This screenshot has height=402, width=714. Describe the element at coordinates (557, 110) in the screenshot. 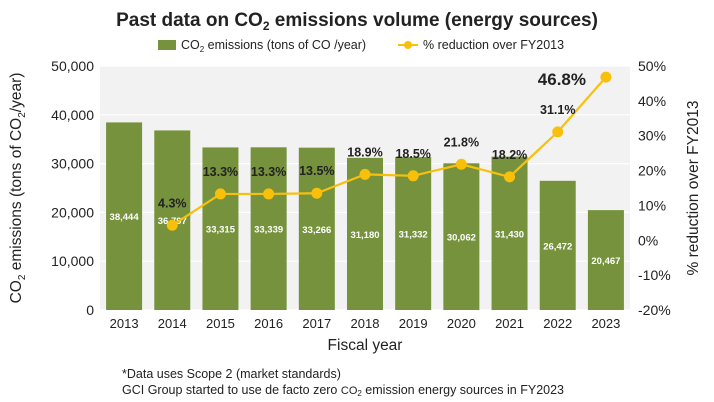

I see `line-value-label: 31.1%` at that location.